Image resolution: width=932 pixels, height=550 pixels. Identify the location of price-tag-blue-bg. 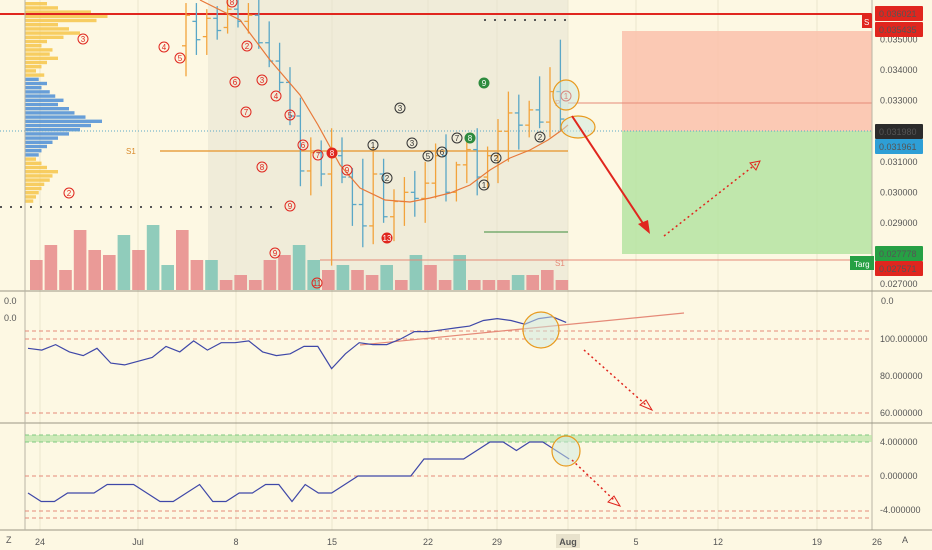
(899, 146).